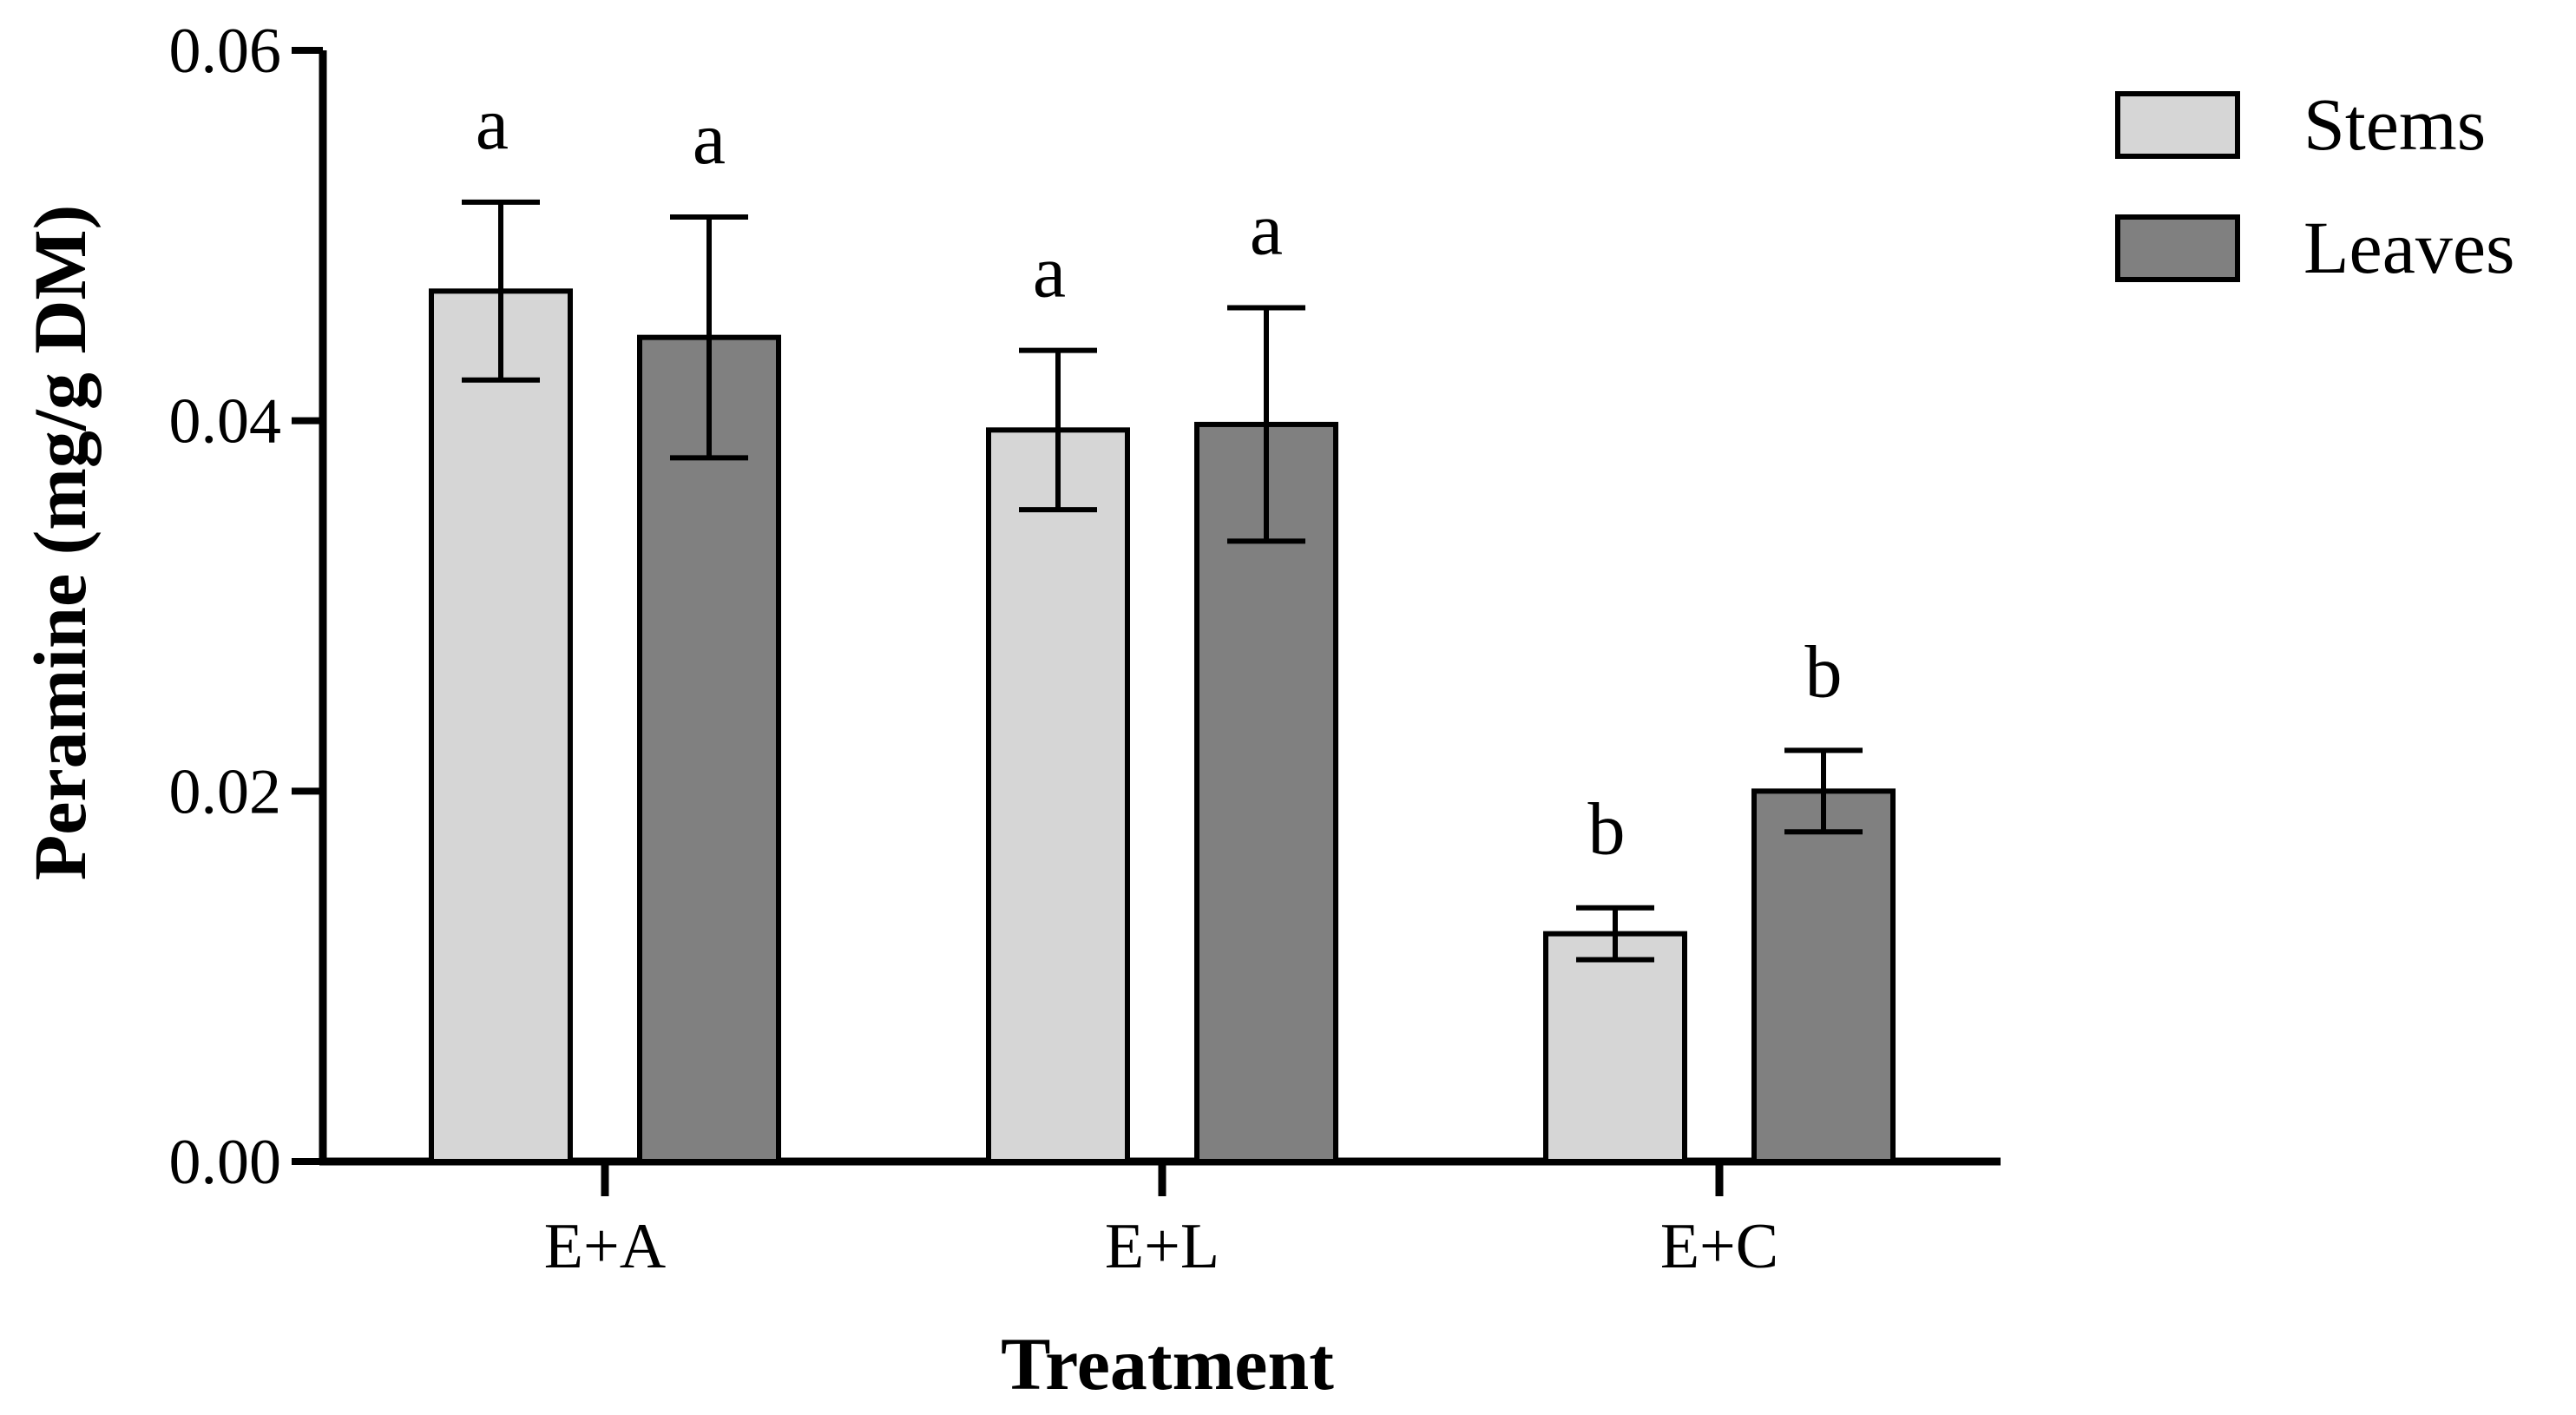 This screenshot has width=2576, height=1415. Describe the element at coordinates (605, 1246) in the screenshot. I see `x-tick-label: E+A` at that location.